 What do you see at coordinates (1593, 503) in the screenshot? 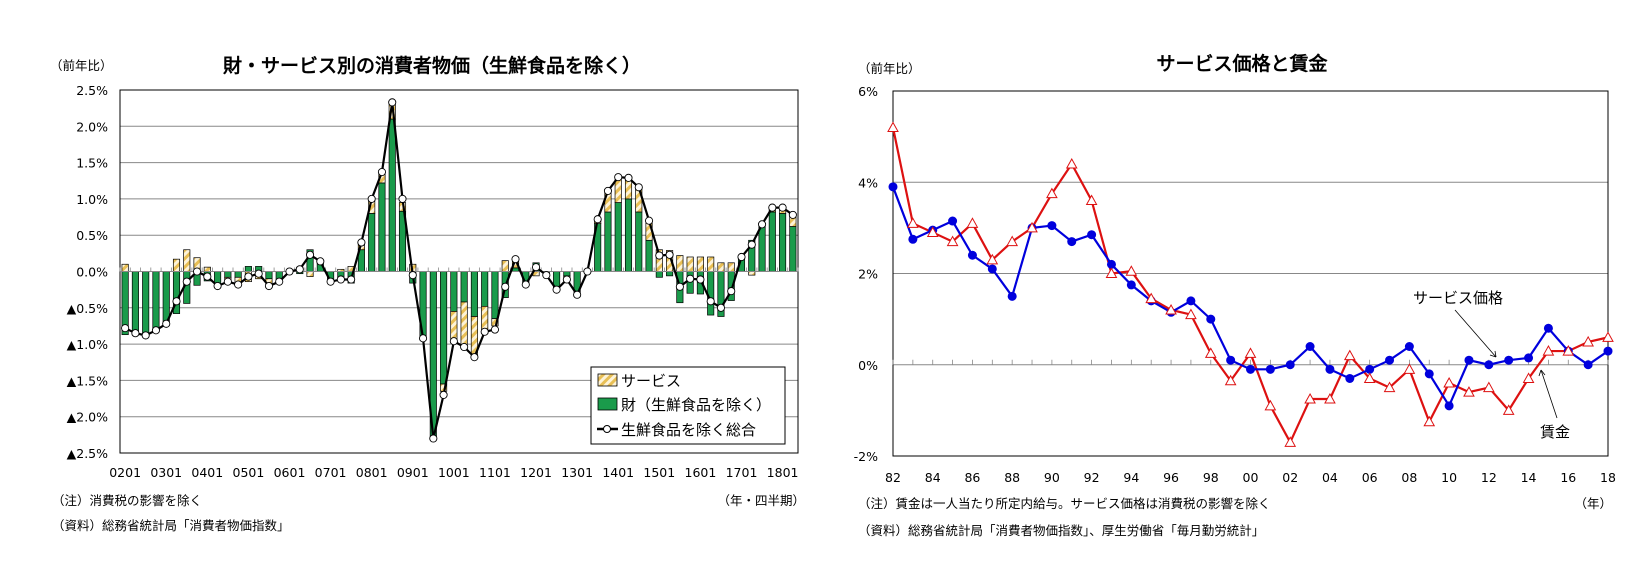
I see `right-x-unit: （年）` at bounding box center [1593, 503].